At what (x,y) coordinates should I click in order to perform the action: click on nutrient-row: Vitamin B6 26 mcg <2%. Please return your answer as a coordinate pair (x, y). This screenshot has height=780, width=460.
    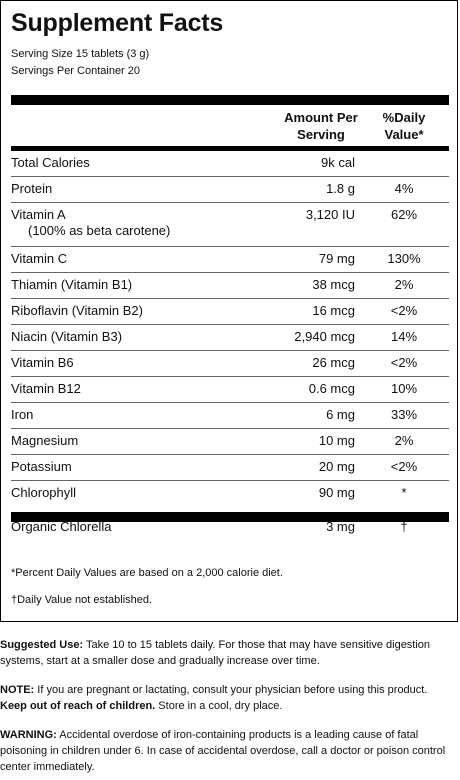
    Looking at the image, I should click on (230, 364).